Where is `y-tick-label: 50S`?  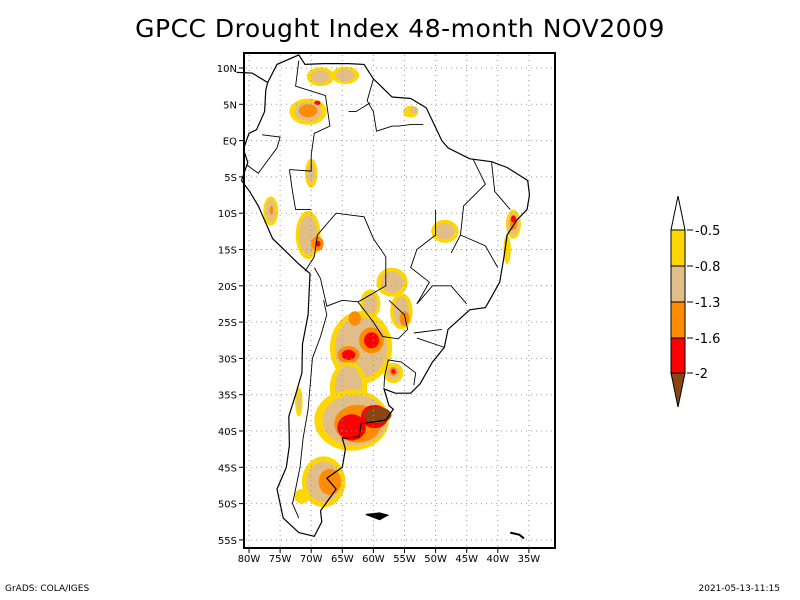
y-tick-label: 50S is located at coordinates (227, 505).